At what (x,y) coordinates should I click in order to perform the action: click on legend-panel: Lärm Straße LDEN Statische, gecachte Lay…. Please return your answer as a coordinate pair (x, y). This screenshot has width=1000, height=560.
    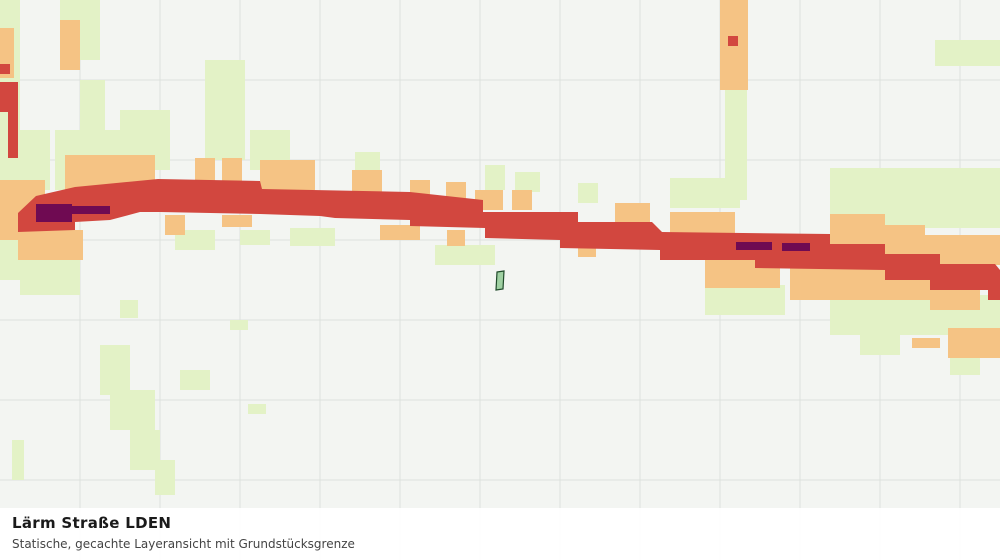
    Looking at the image, I should click on (500, 534).